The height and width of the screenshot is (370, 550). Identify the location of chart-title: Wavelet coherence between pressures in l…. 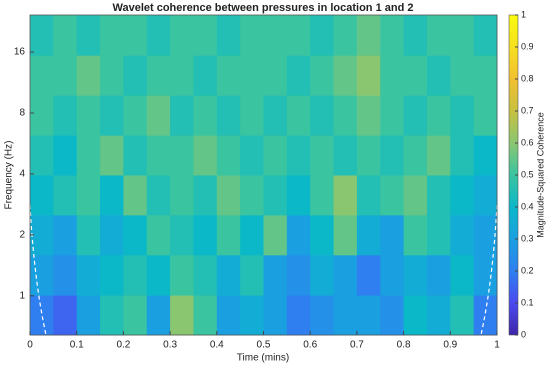
(263, 8).